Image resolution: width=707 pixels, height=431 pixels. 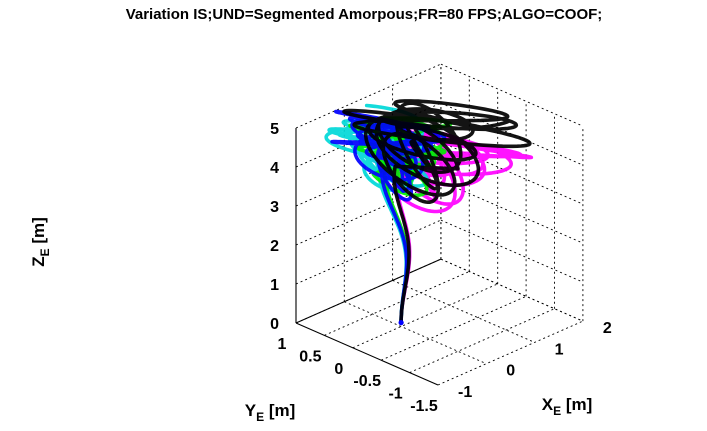 I want to click on z-tick-label: 3, so click(x=274, y=207).